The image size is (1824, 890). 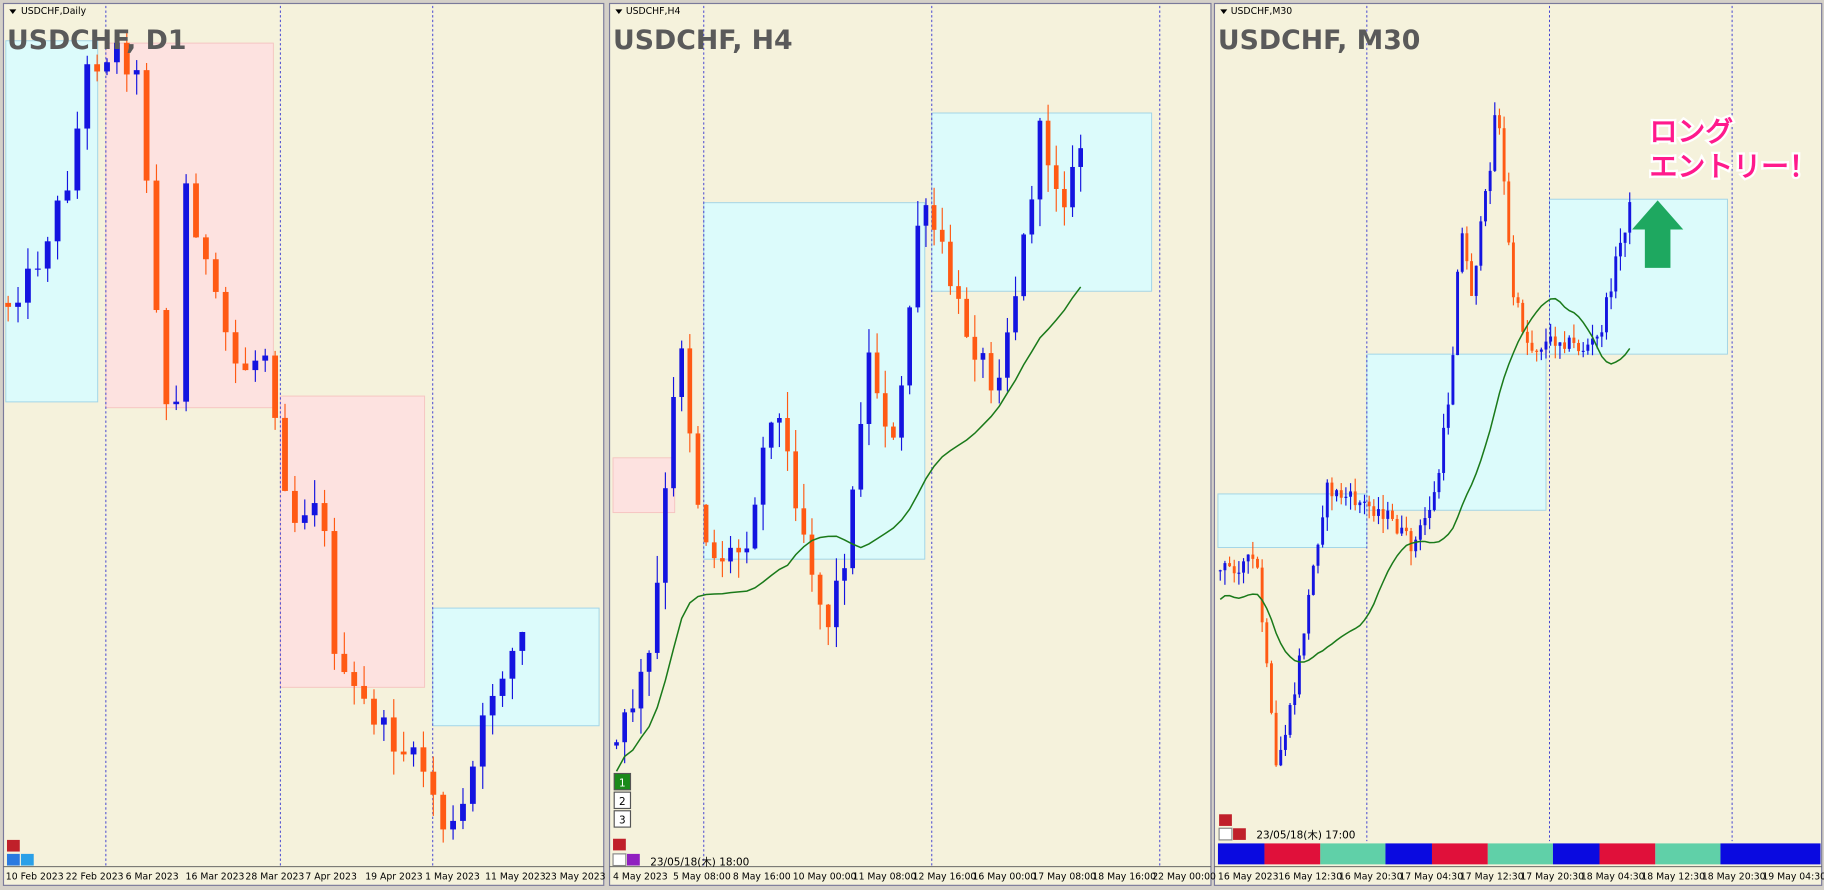 I want to click on date-label: 16 May 12:30, so click(x=1310, y=877).